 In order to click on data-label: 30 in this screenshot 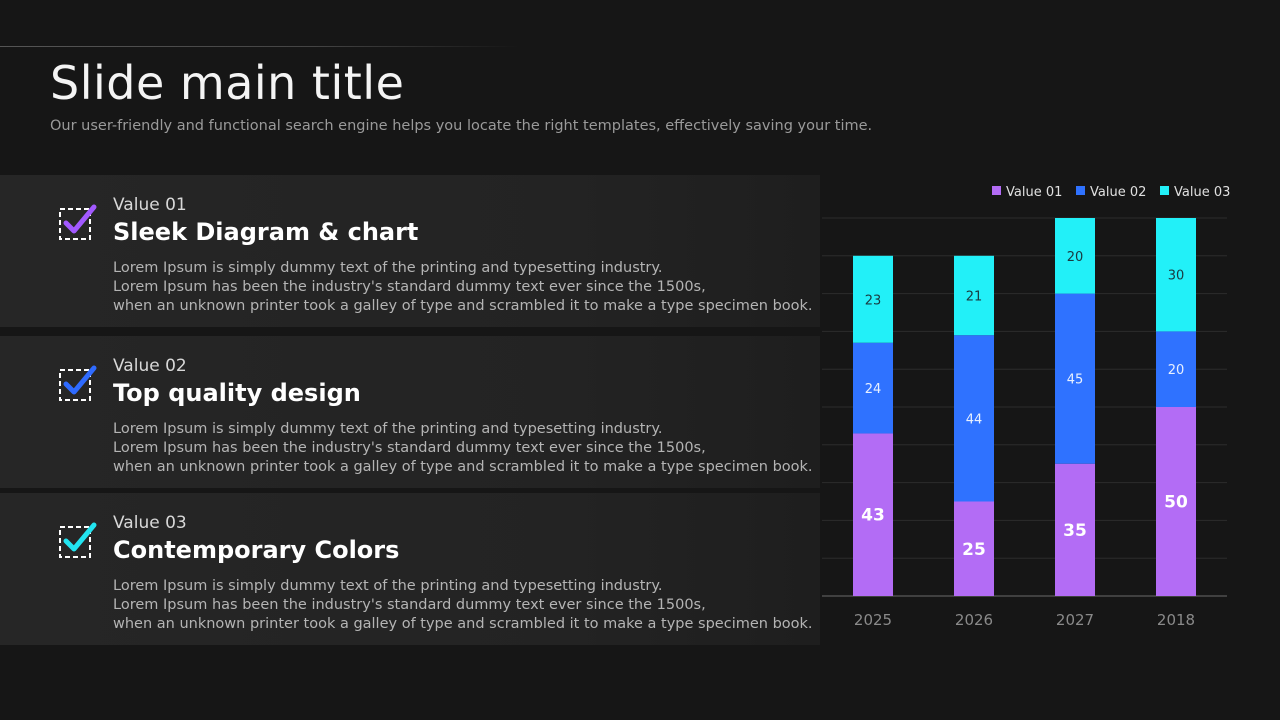, I will do `click(1176, 276)`.